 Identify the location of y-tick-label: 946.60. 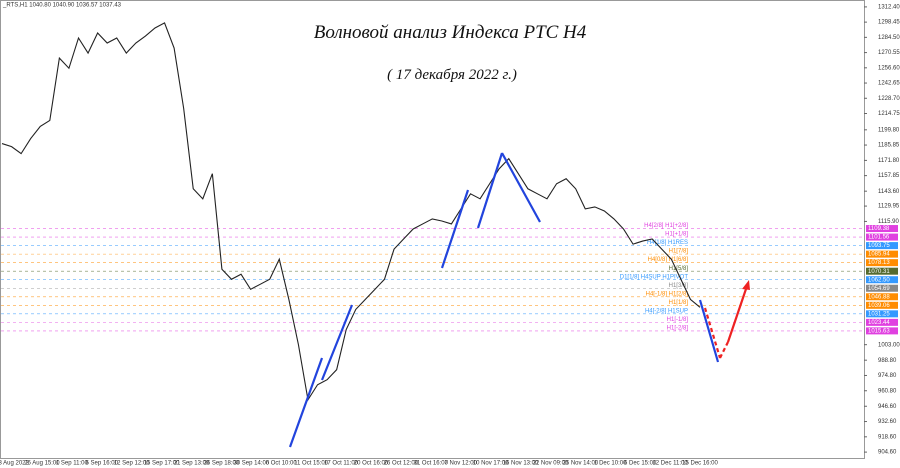
(887, 407).